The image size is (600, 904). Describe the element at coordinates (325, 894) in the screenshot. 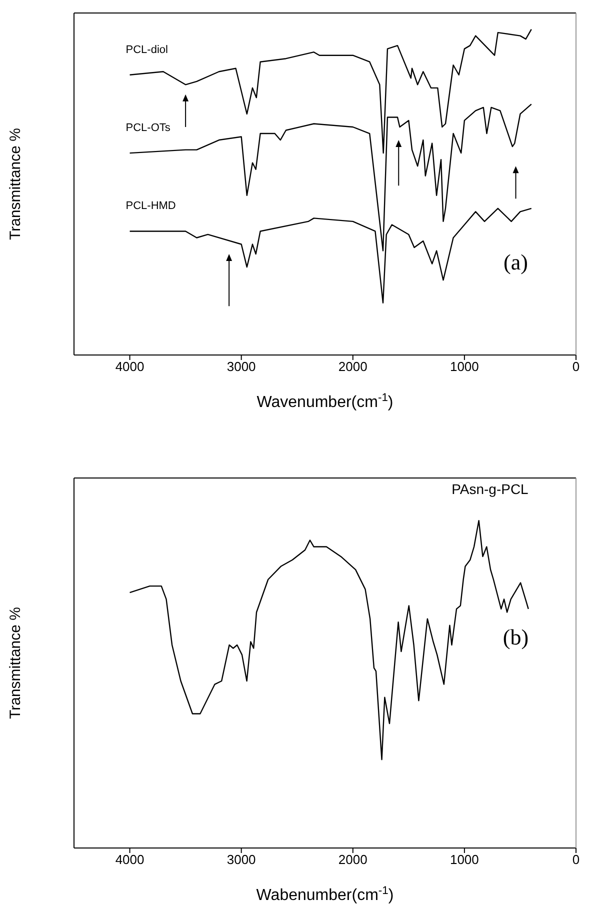

I see `x-axis-title: Wabenumber(cm$^{-1}$)` at that location.